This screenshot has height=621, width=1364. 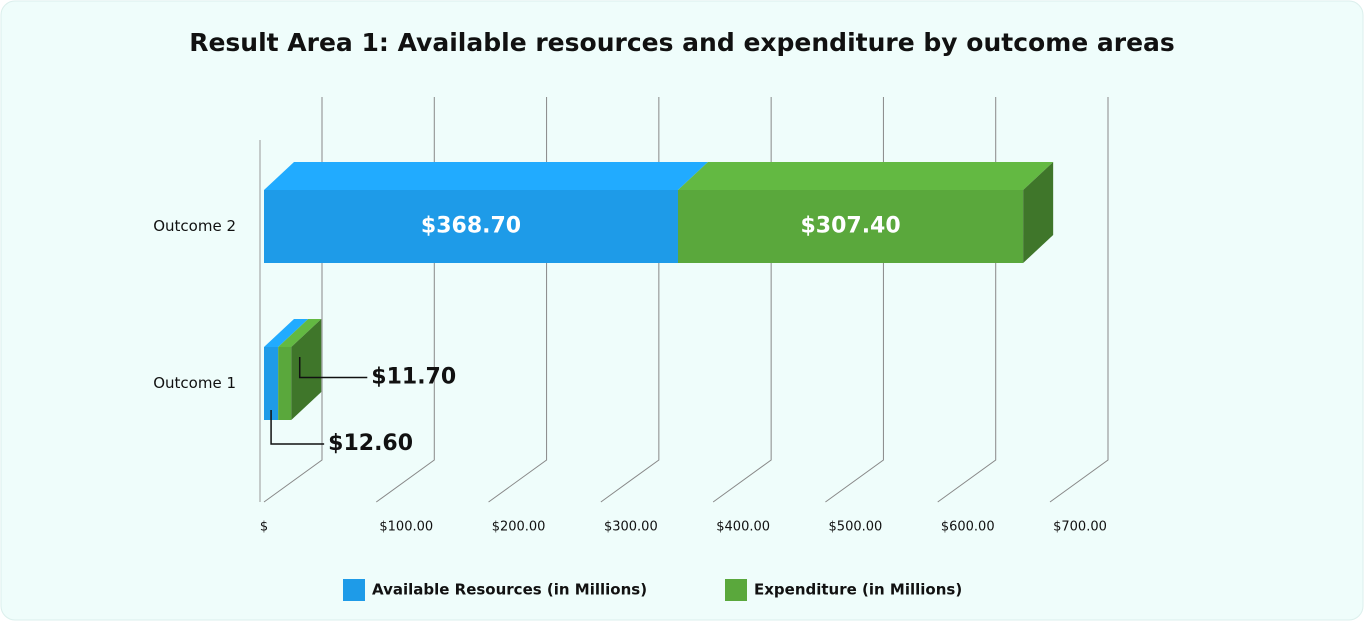 I want to click on x-tick-label: $500.00, so click(x=856, y=527).